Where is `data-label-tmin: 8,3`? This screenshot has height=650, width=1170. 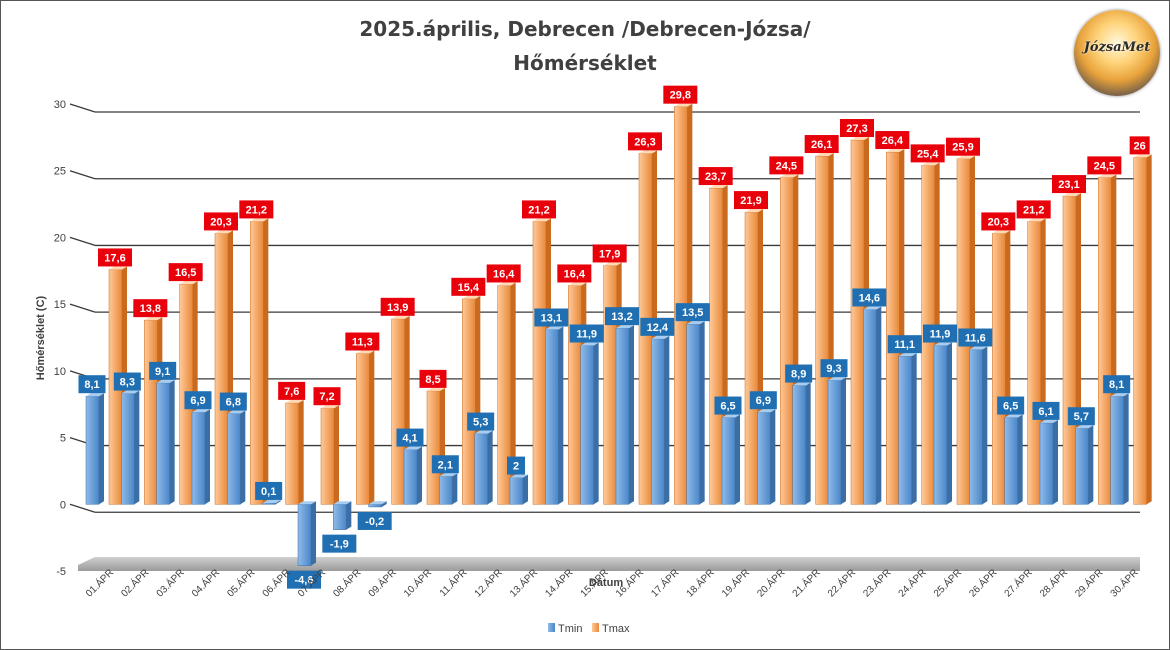 data-label-tmin: 8,3 is located at coordinates (127, 383).